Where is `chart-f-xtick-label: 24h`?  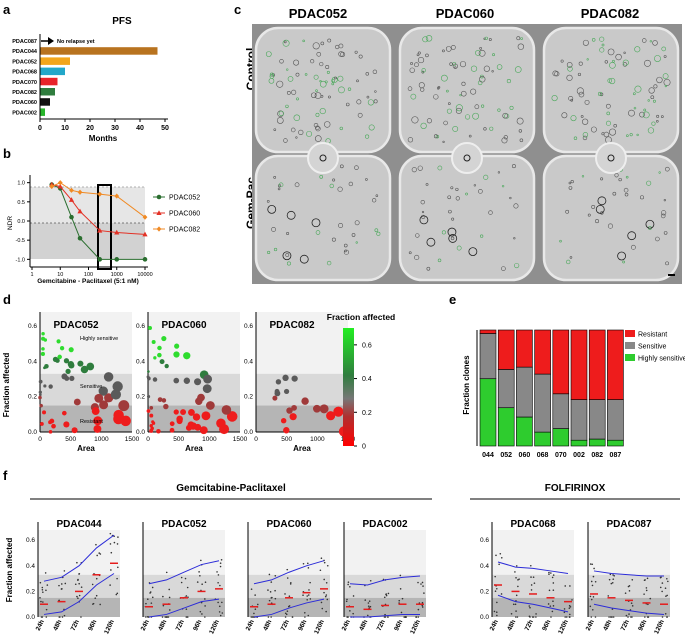 chart-f-xtick-label: 24h is located at coordinates (494, 625).